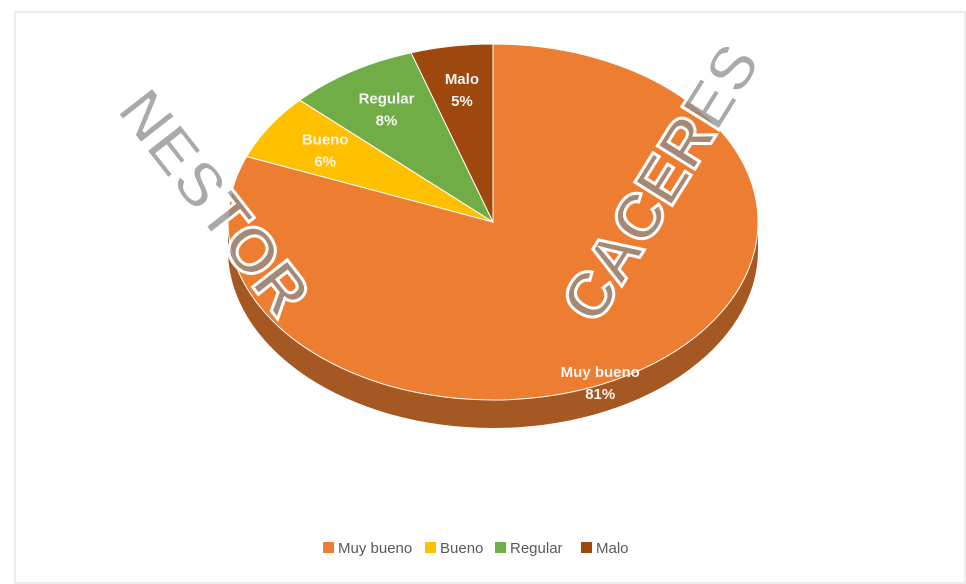 The image size is (966, 584). What do you see at coordinates (612, 548) in the screenshot?
I see `legend-label: Malo` at bounding box center [612, 548].